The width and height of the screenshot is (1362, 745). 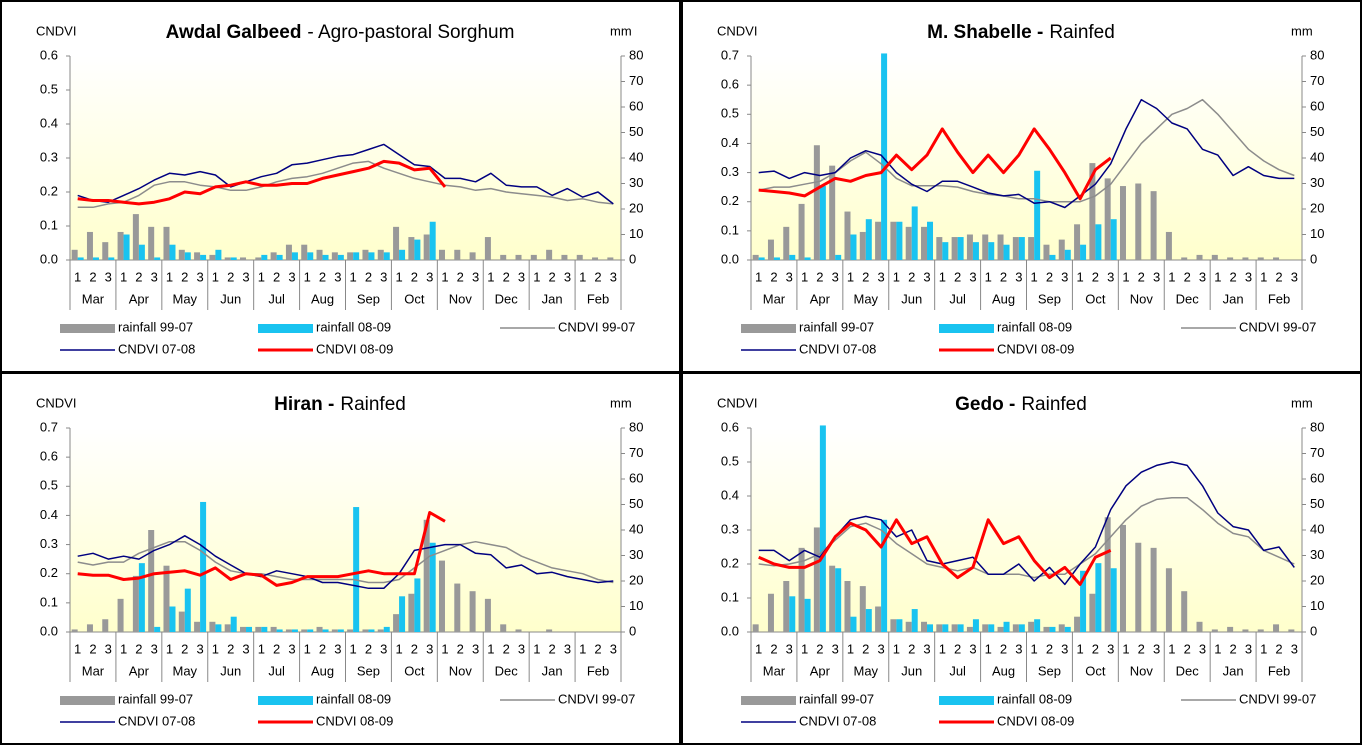 I want to click on y-tick-label: 0.4, so click(x=730, y=494).